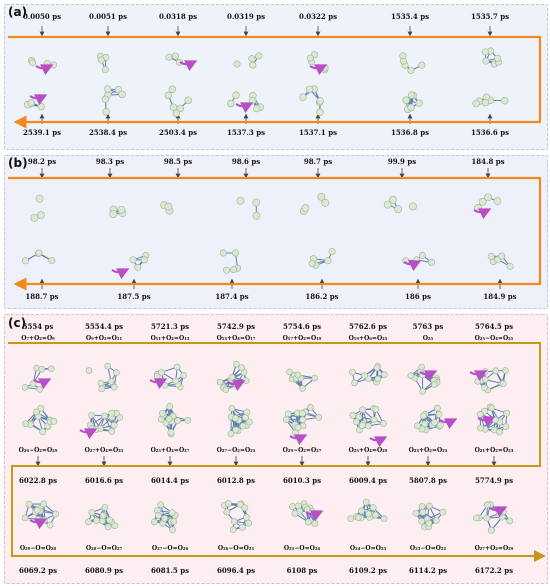  Describe the element at coordinates (104, 450) in the screenshot. I see `reaction-label-c-row2: O₂₇+O₄=O₃₁` at that location.